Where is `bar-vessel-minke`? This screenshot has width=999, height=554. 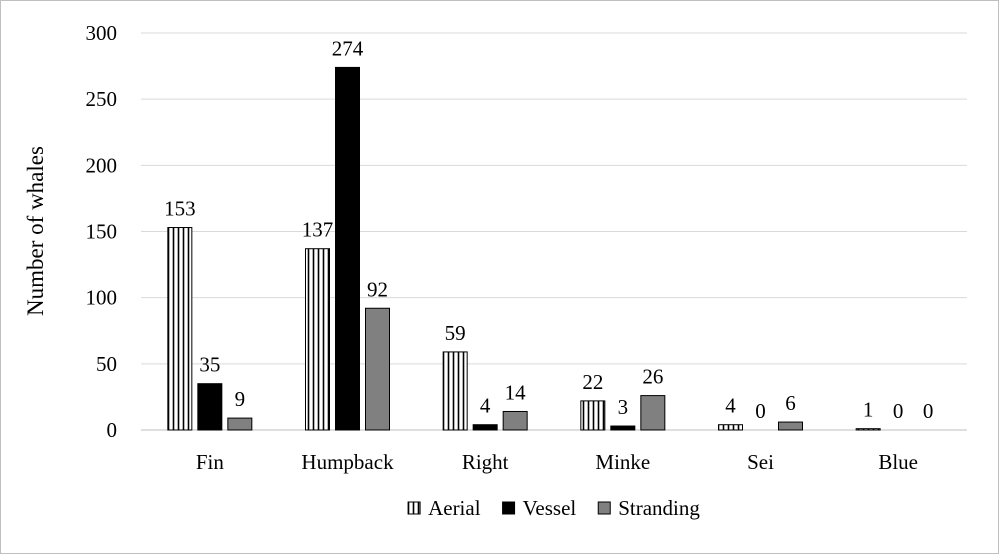
bar-vessel-minke is located at coordinates (623, 428).